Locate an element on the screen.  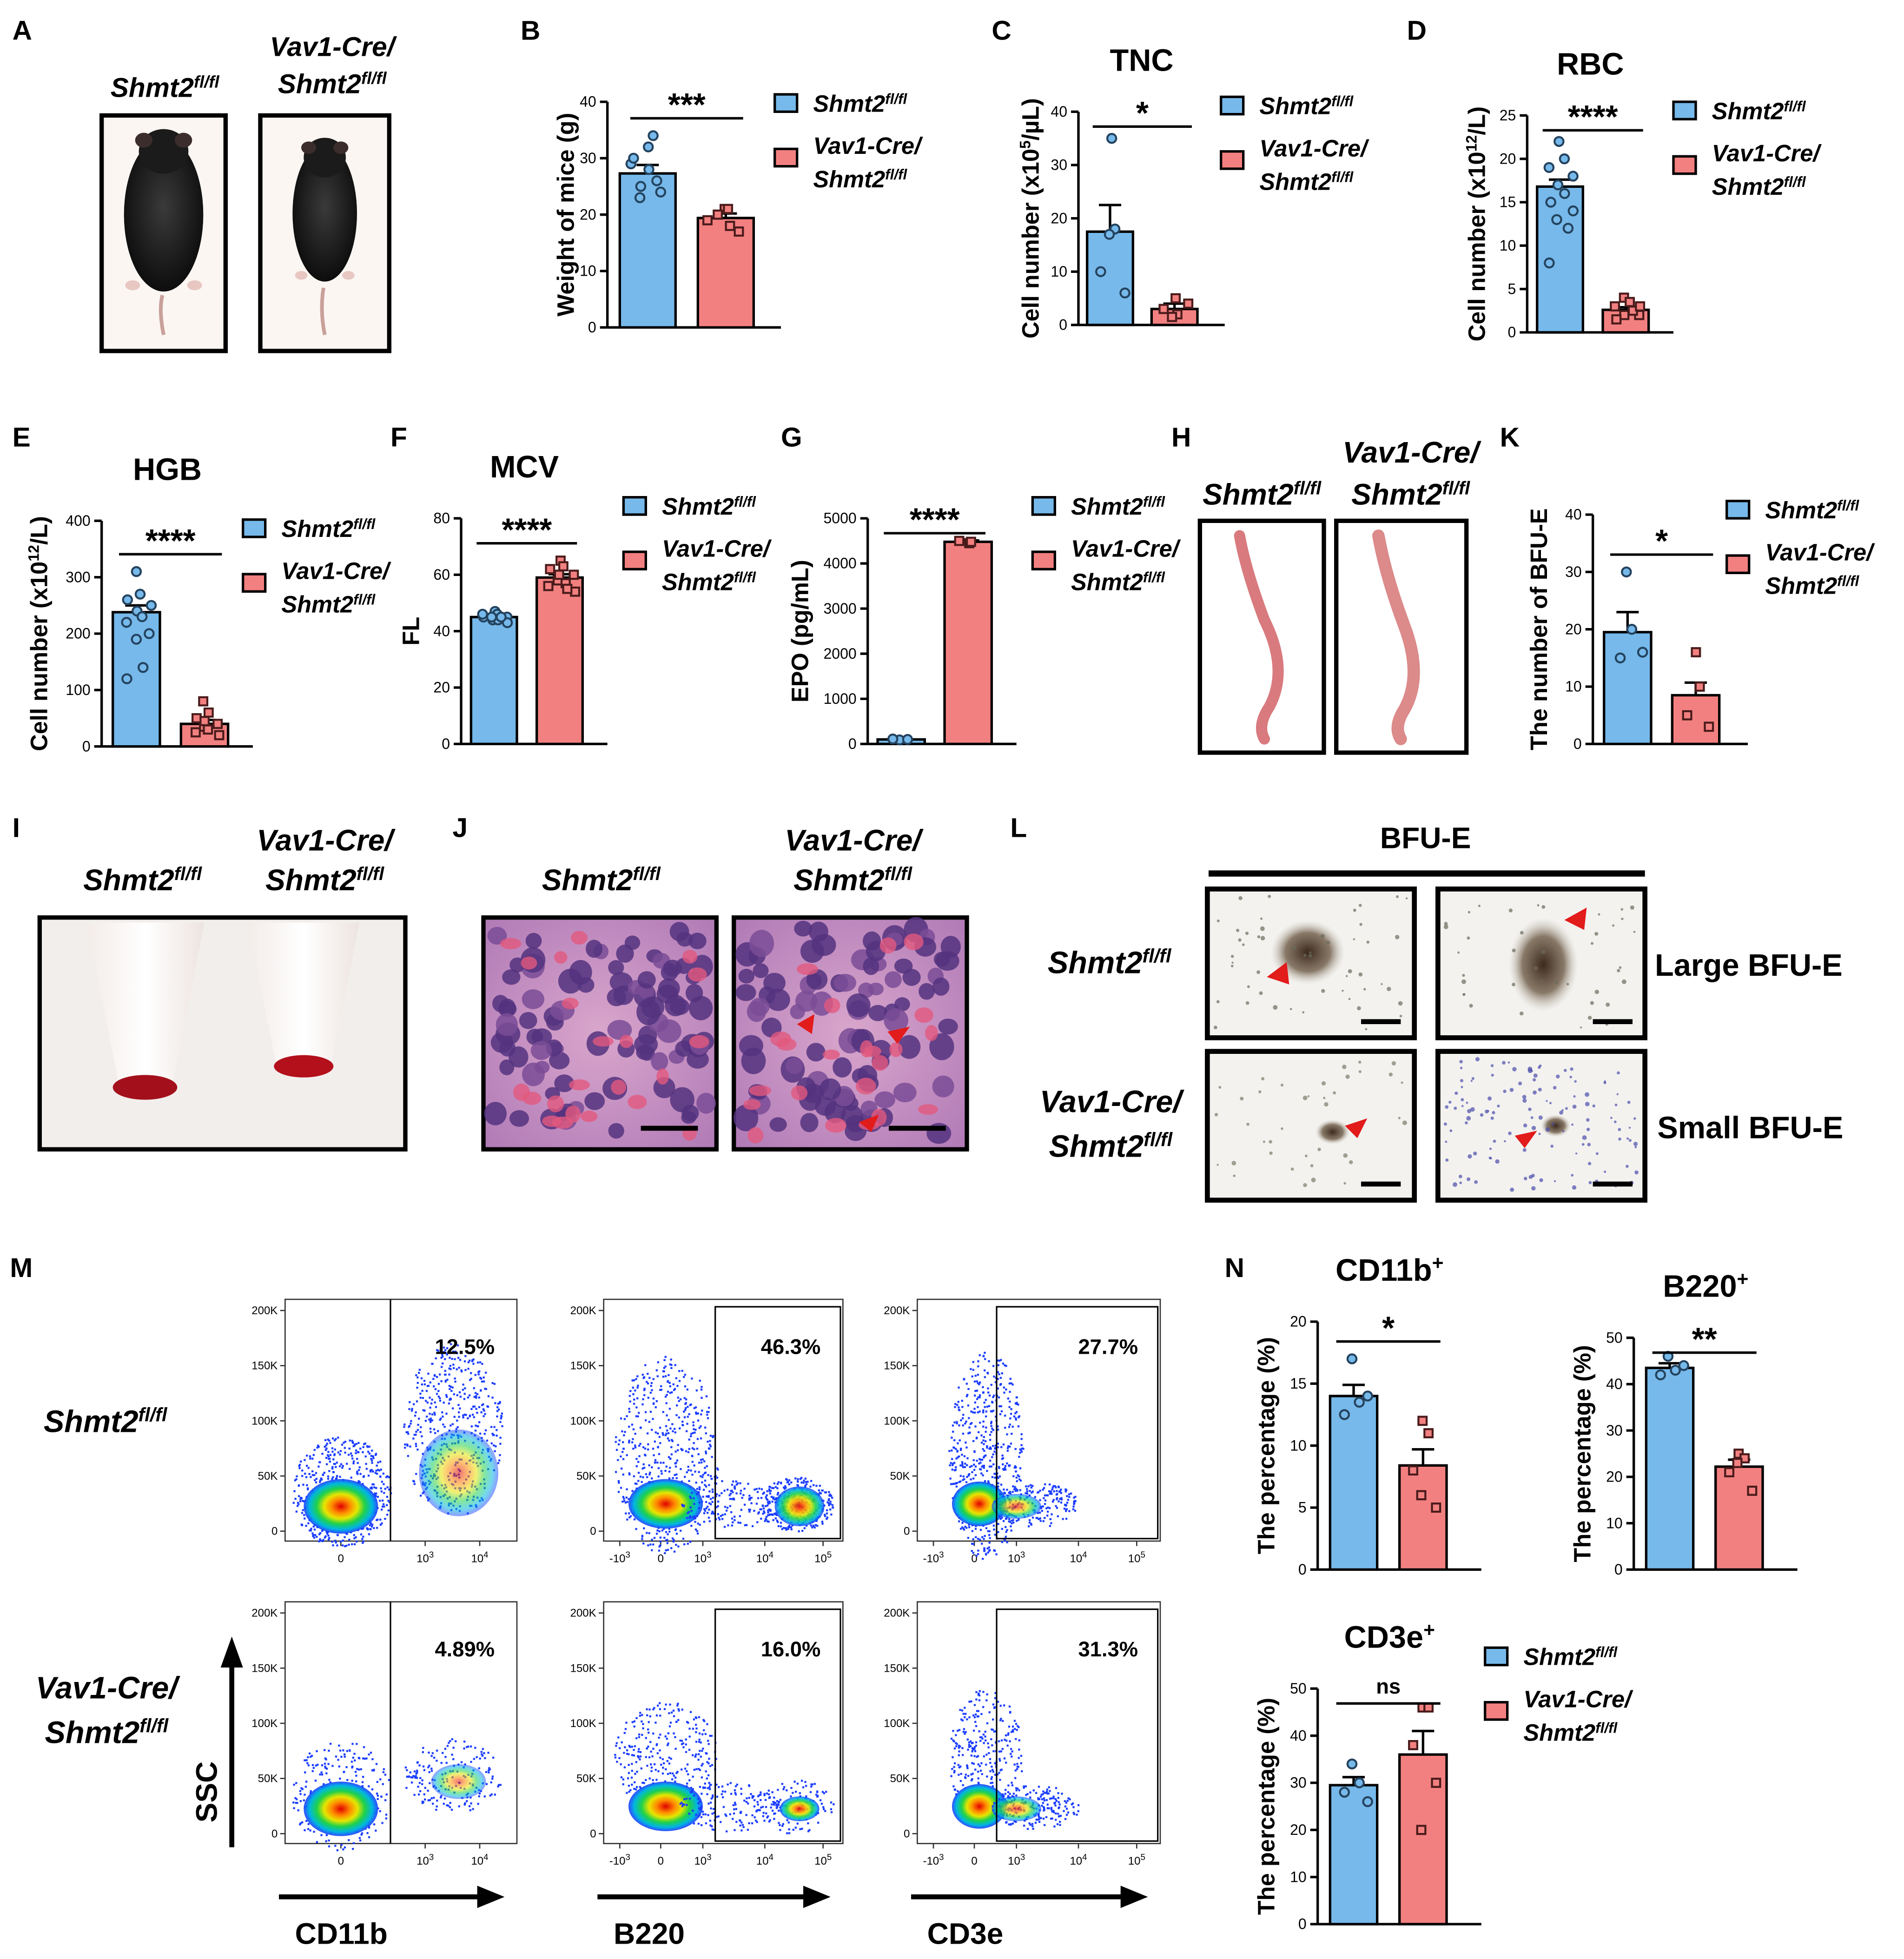
bar-control is located at coordinates (1354, 1483).